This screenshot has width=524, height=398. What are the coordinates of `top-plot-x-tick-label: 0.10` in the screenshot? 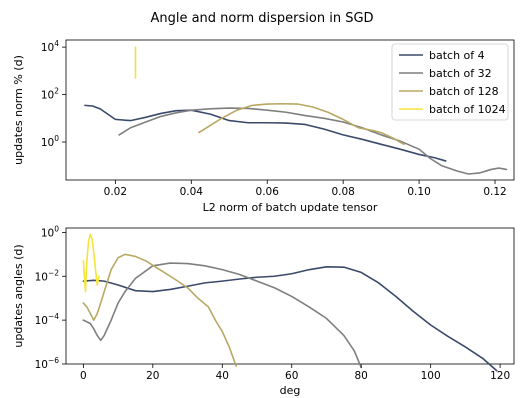 It's located at (418, 192).